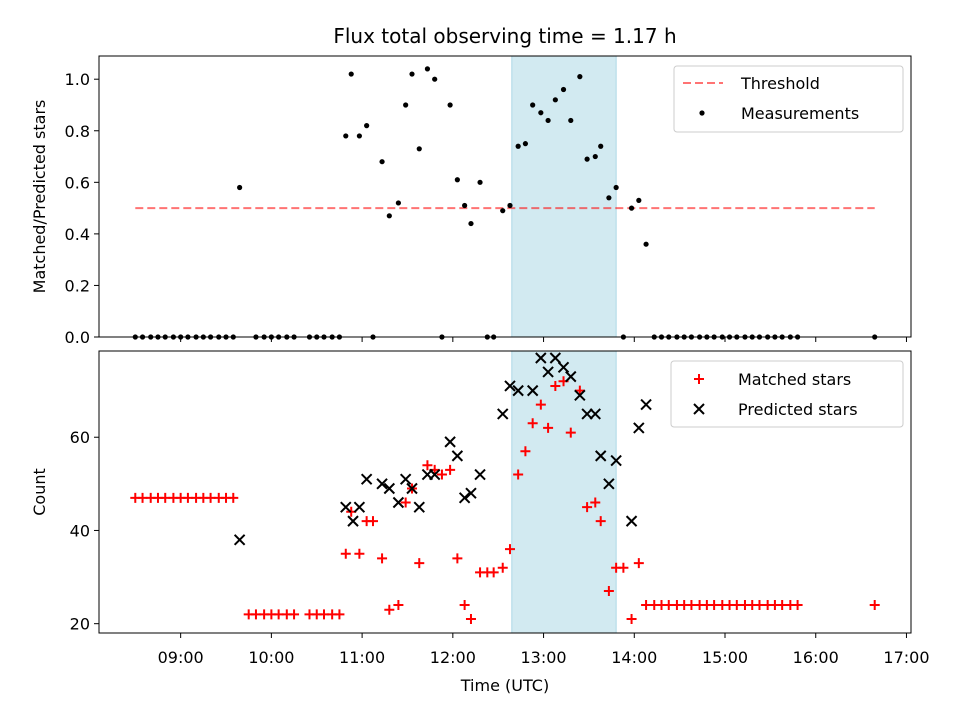  What do you see at coordinates (906, 657) in the screenshot?
I see `x-tick-label: 17:00` at bounding box center [906, 657].